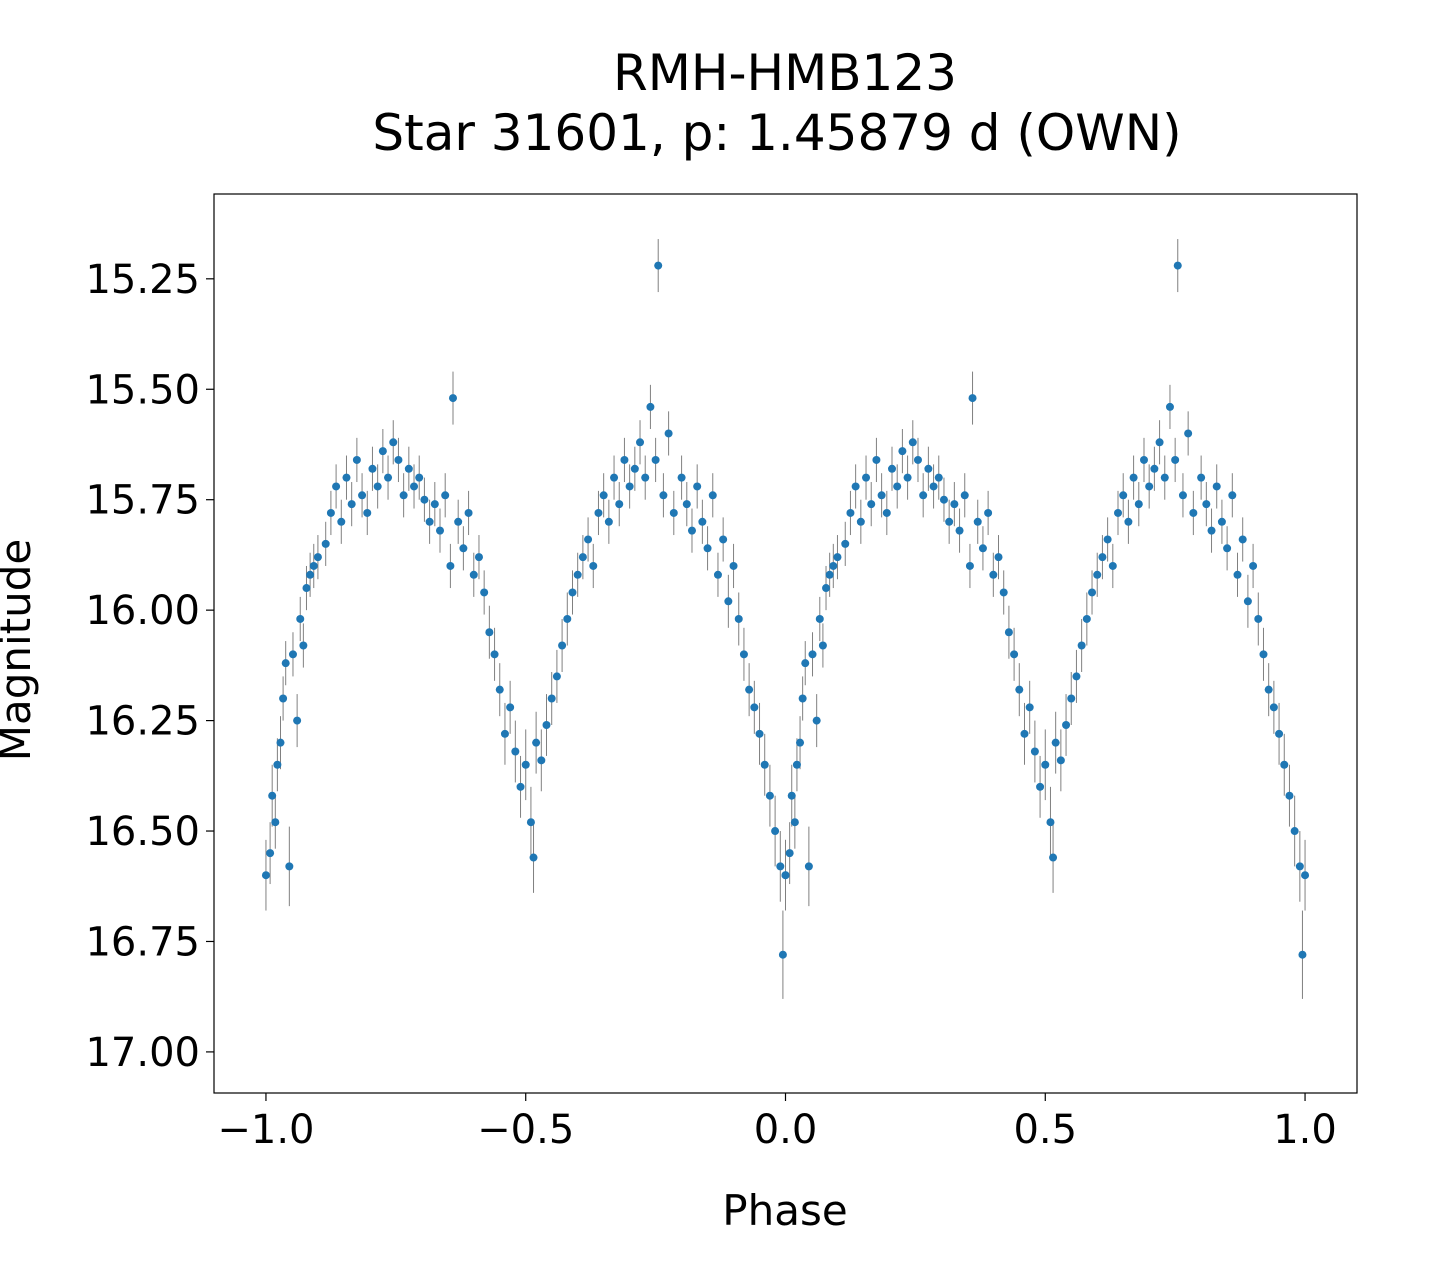  What do you see at coordinates (149, 666) in the screenshot?
I see `y-axis: 15.25 15.50 15.75 16.00 16.25 16.50 16.75 17.00` at bounding box center [149, 666].